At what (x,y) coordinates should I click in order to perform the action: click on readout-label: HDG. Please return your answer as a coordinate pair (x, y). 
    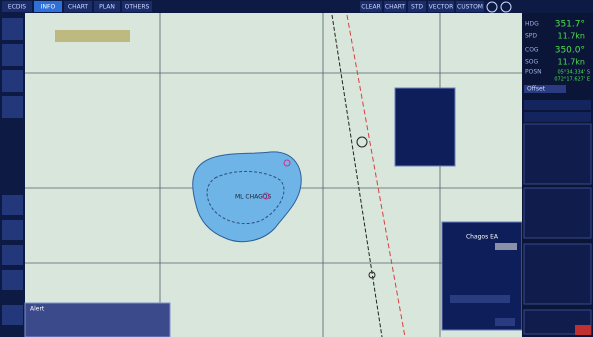
    Looking at the image, I should click on (532, 24).